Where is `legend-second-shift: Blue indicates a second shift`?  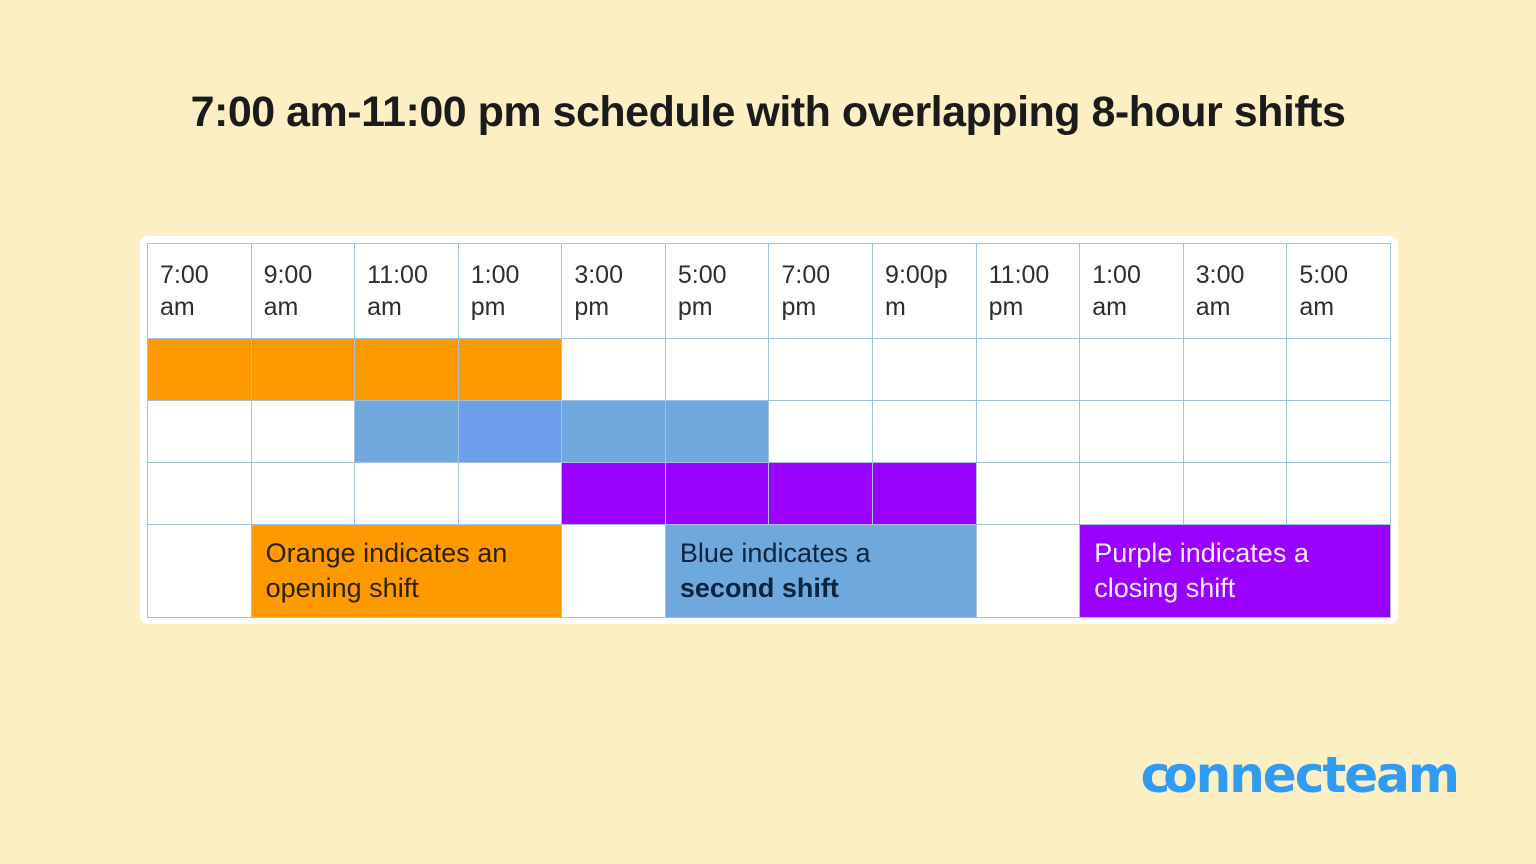 legend-second-shift: Blue indicates a second shift is located at coordinates (820, 571).